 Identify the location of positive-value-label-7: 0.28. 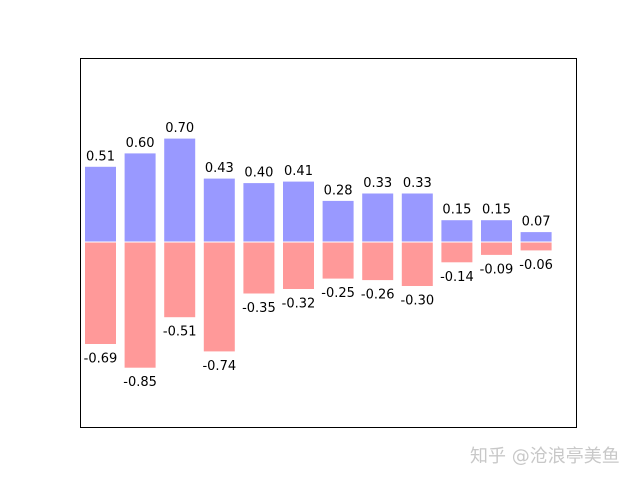
(338, 190).